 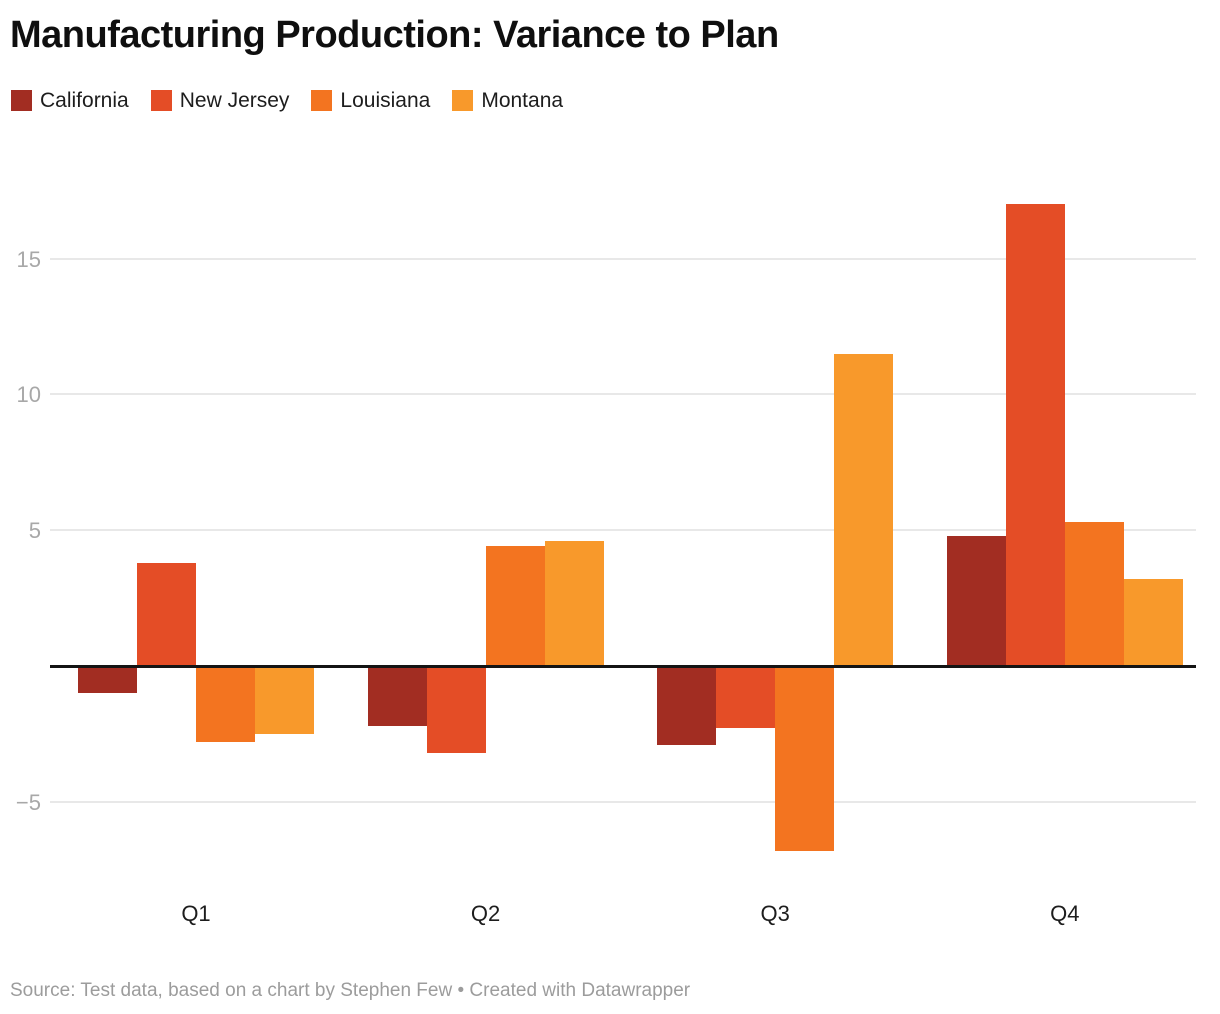 I want to click on bar-new-jersey-q2, so click(x=456, y=709).